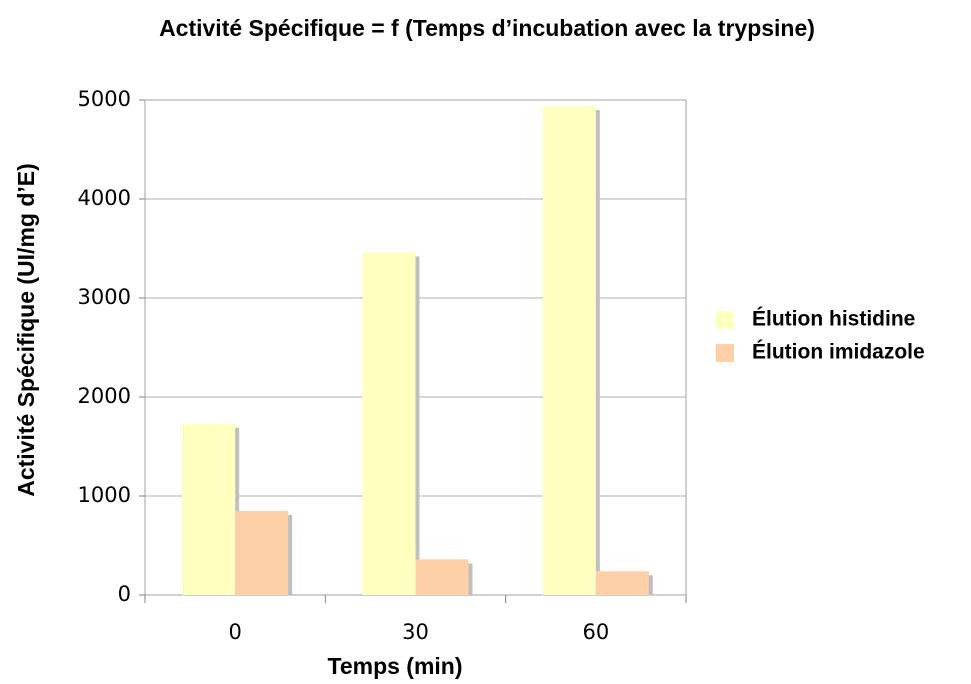 Image resolution: width=971 pixels, height=684 pixels. I want to click on y-tick-label: 4000, so click(104, 198).